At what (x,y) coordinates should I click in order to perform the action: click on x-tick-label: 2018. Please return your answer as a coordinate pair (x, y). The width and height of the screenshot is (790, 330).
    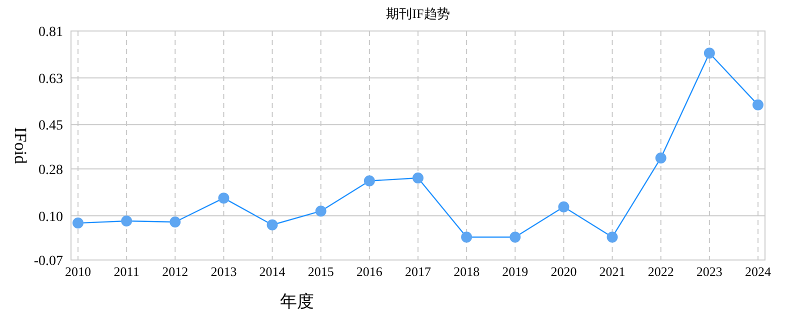
    Looking at the image, I should click on (467, 271).